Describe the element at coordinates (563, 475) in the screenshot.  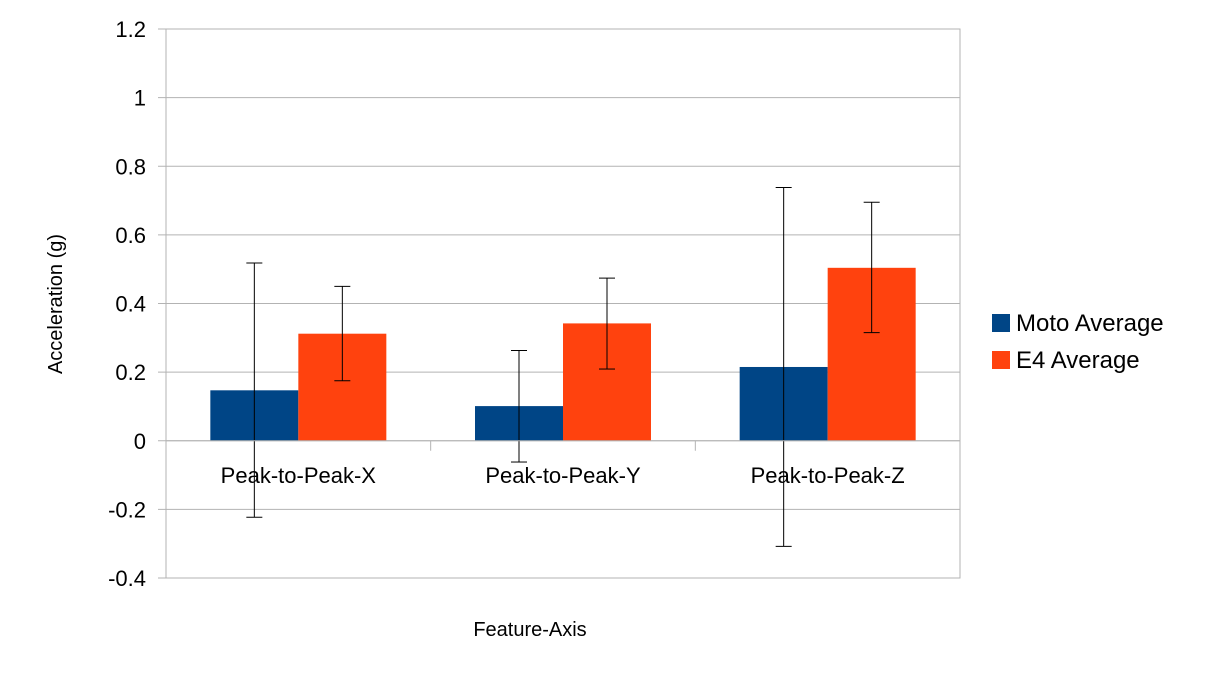
I see `x-tick-label: Peak-to-Peak-Y` at that location.